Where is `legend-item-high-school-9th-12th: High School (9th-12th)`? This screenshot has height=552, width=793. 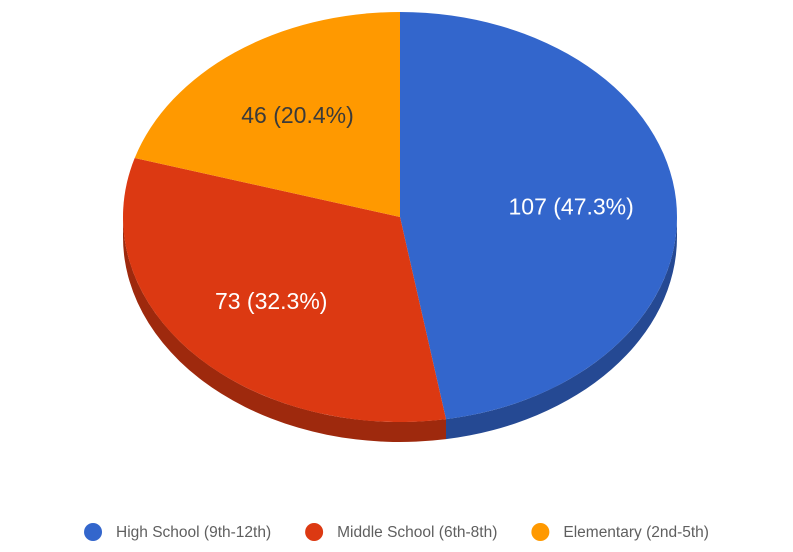
legend-item-high-school-9th-12th: High School (9th-12th) is located at coordinates (177, 532).